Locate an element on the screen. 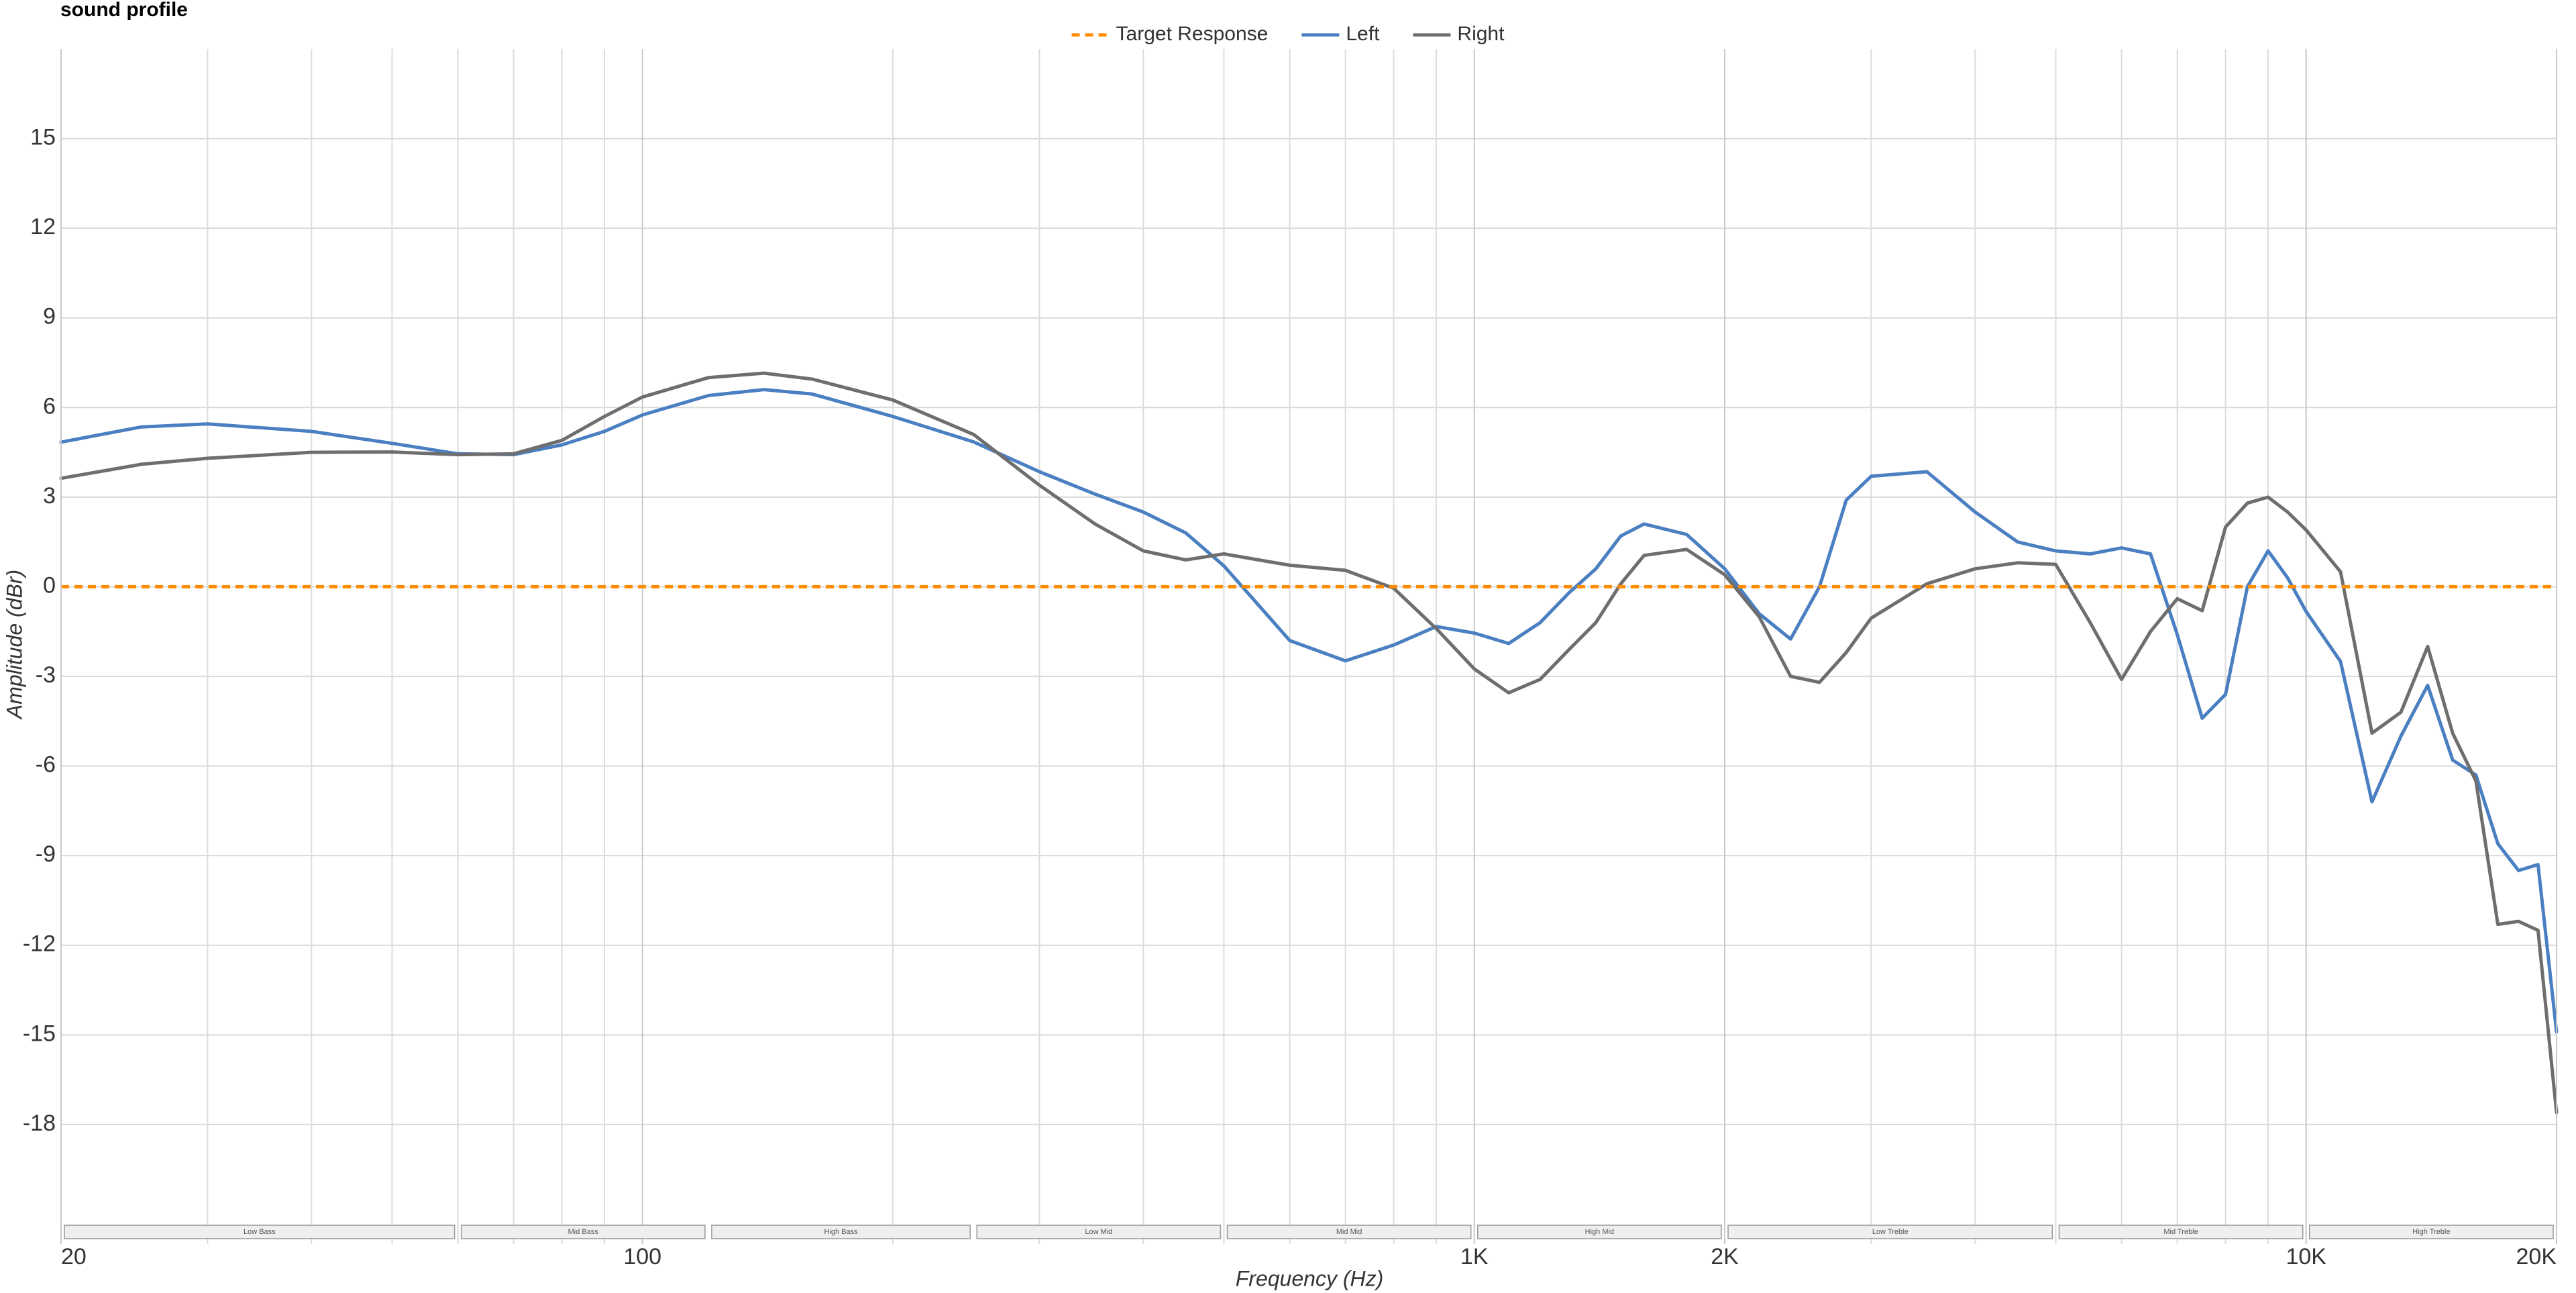 This screenshot has width=2576, height=1293. band-label: High Bass is located at coordinates (841, 1232).